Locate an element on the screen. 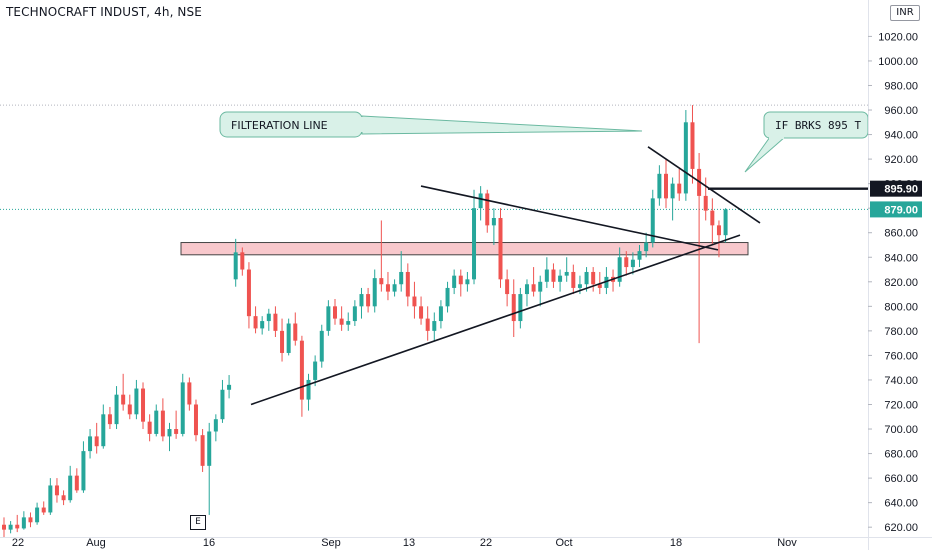  price-tick-label: 840.00 is located at coordinates (901, 258).